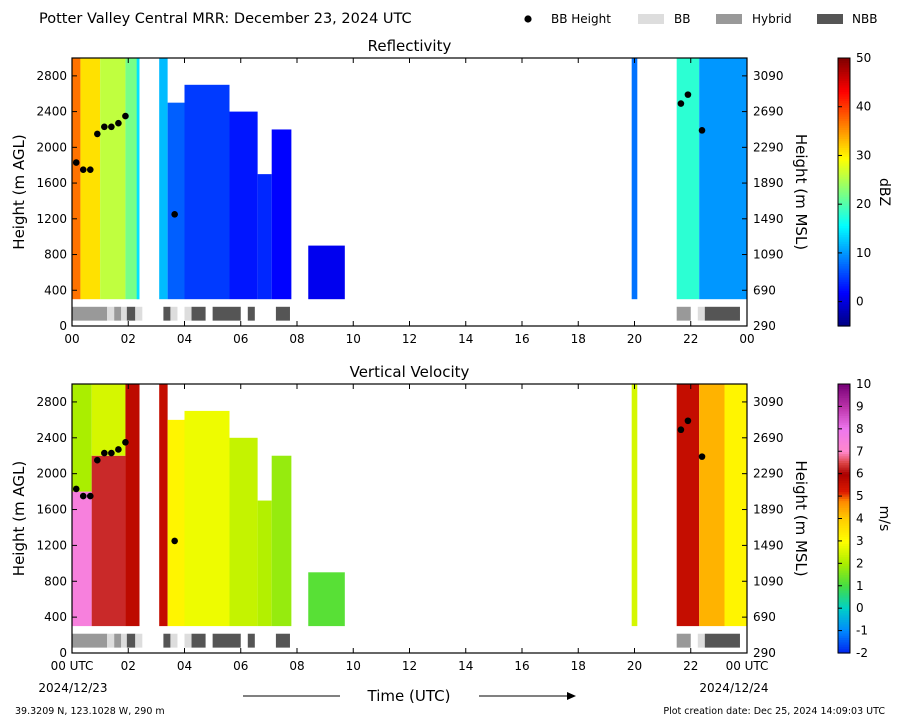  What do you see at coordinates (51, 112) in the screenshot?
I see `y-tick-label: 2400` at bounding box center [51, 112].